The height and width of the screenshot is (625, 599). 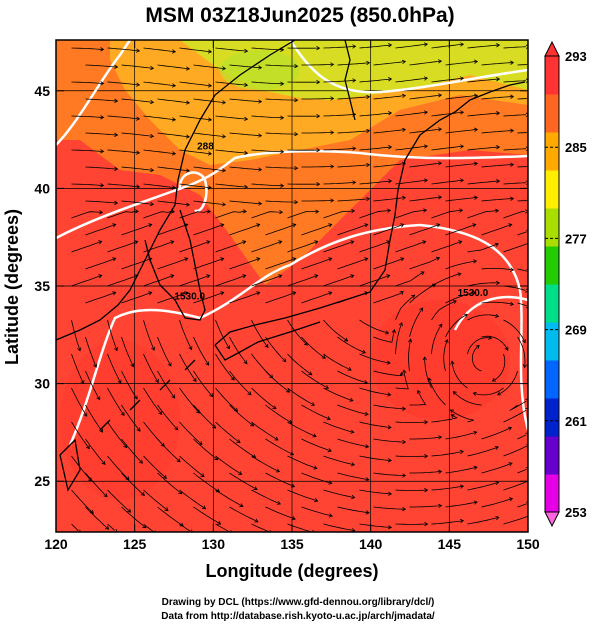 What do you see at coordinates (576, 421) in the screenshot?
I see `colorbar-label: 261` at bounding box center [576, 421].